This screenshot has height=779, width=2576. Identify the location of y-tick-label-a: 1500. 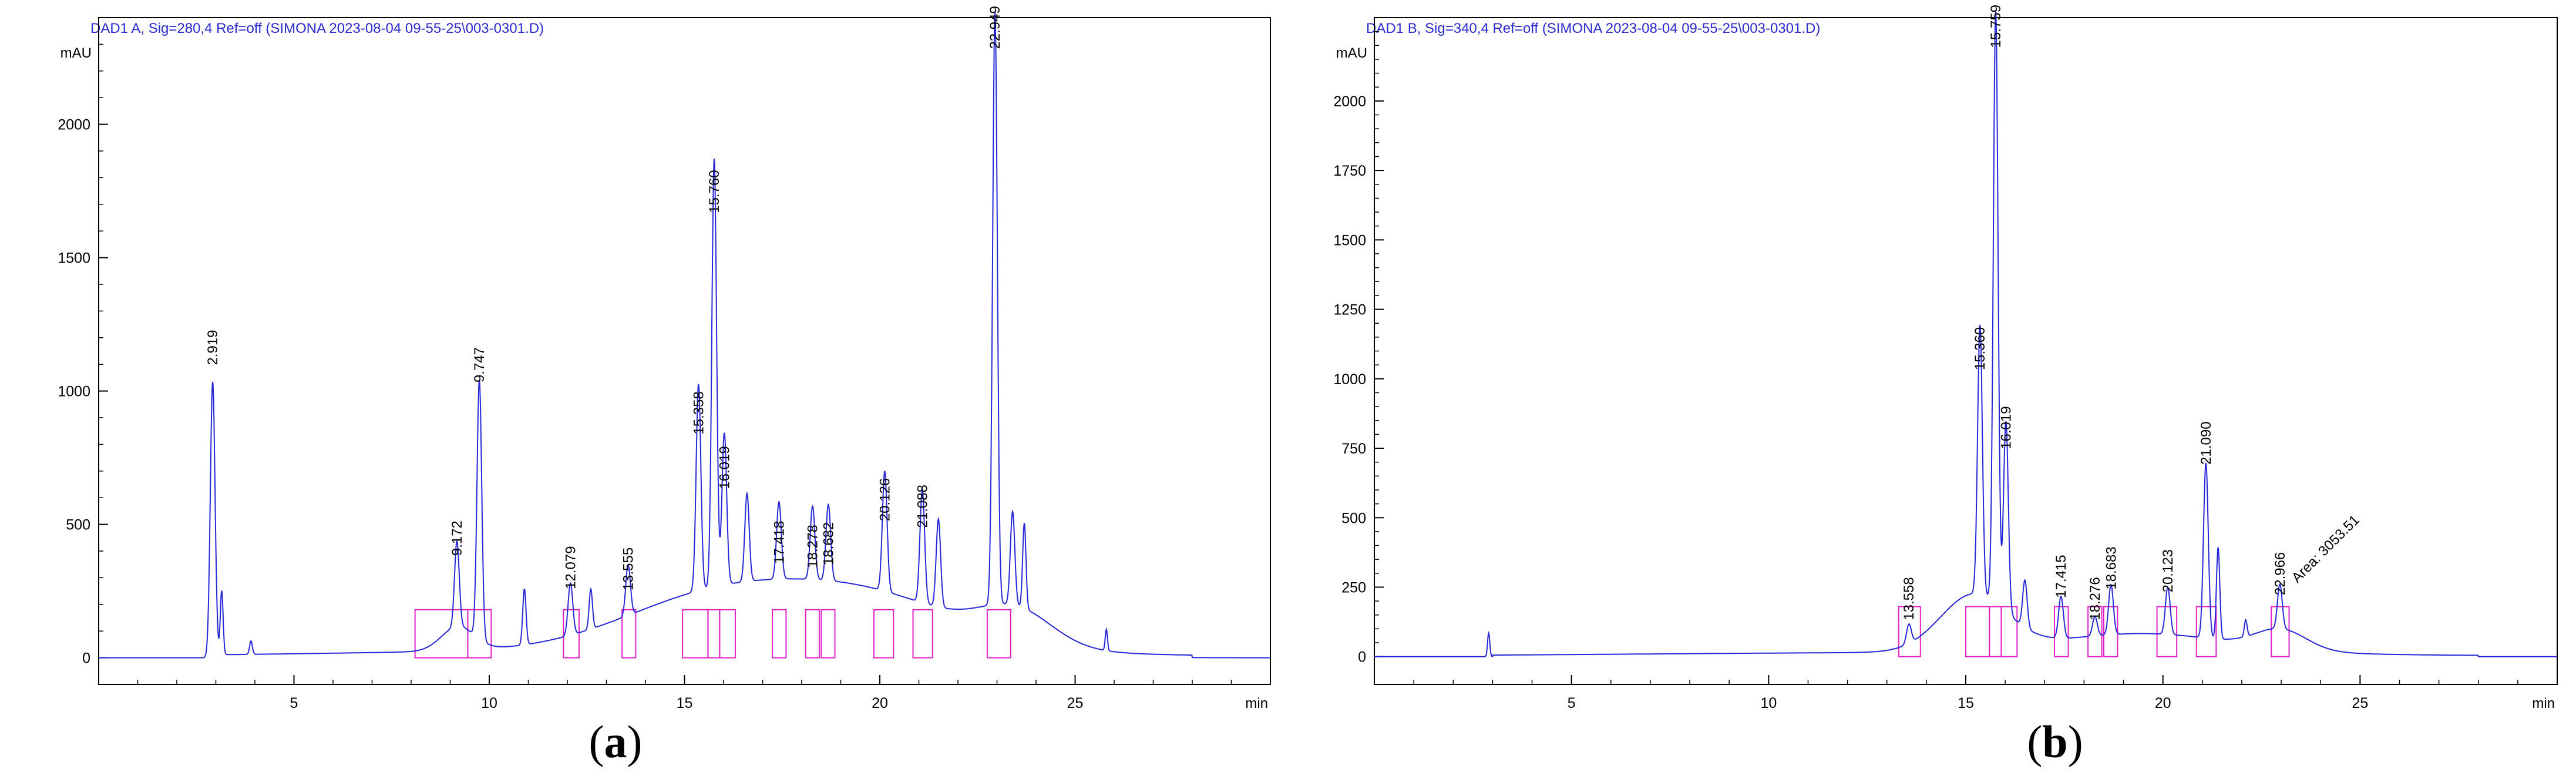
(74, 258).